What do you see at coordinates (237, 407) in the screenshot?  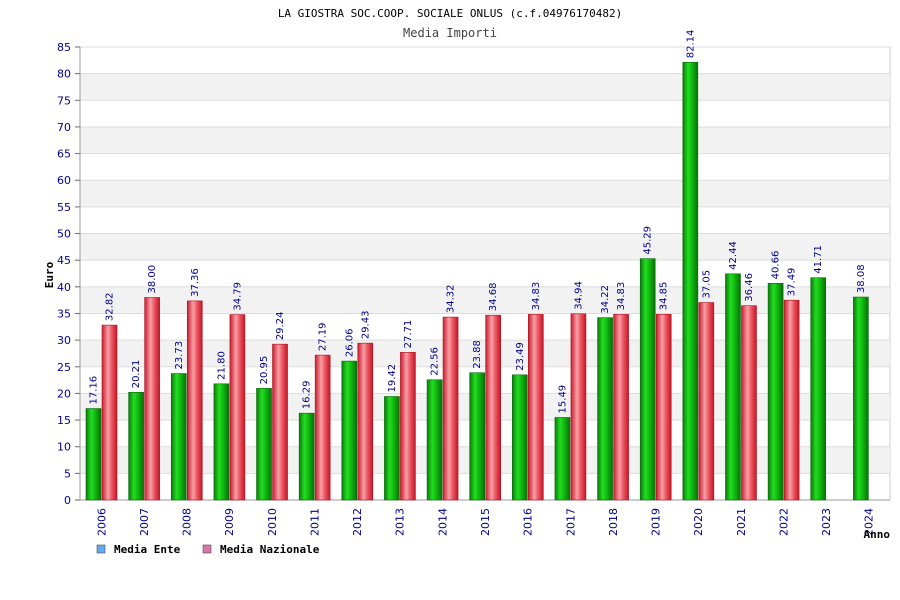 I see `bar-media-nazionale-2009` at bounding box center [237, 407].